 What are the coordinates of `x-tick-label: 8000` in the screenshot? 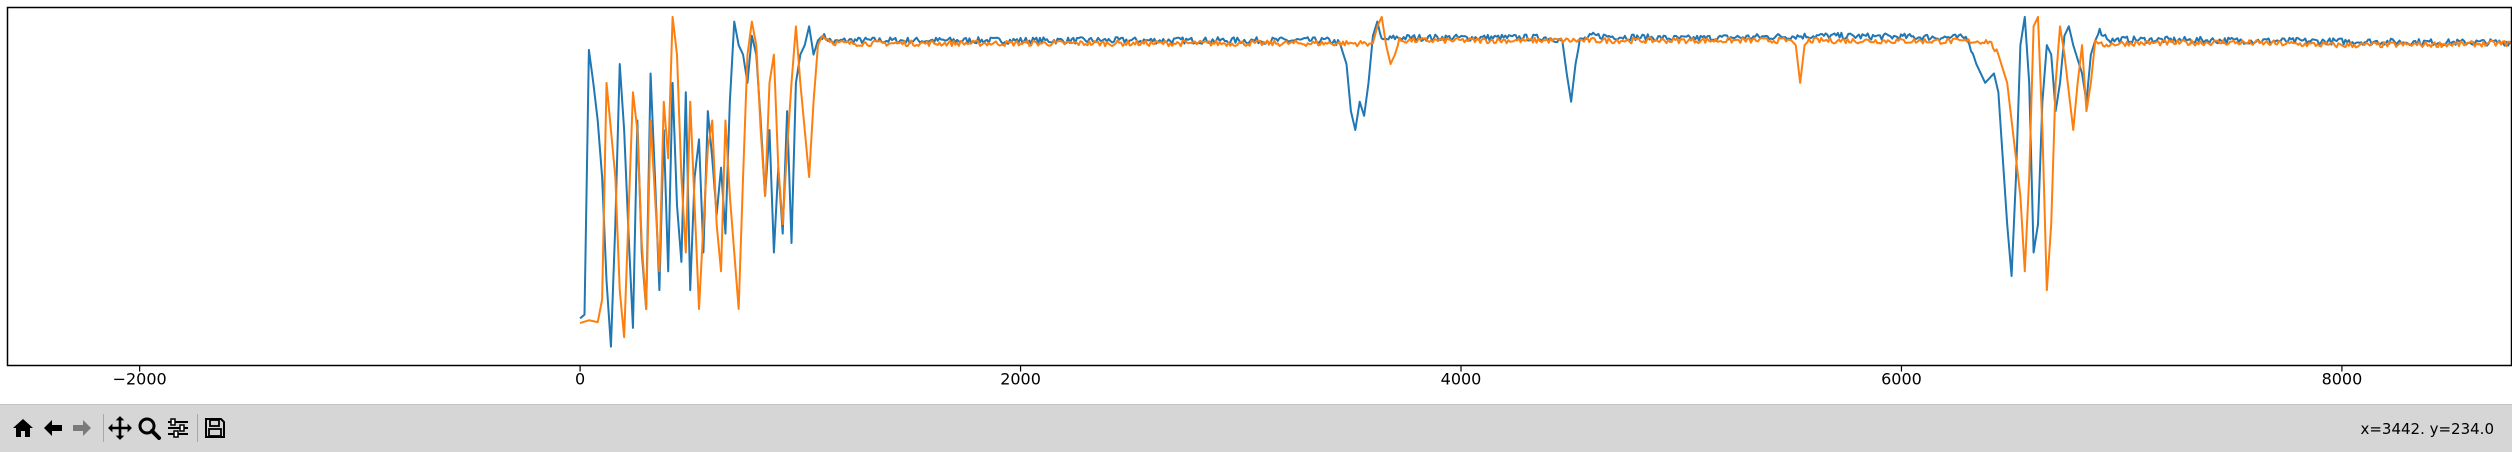 It's located at (2342, 379).